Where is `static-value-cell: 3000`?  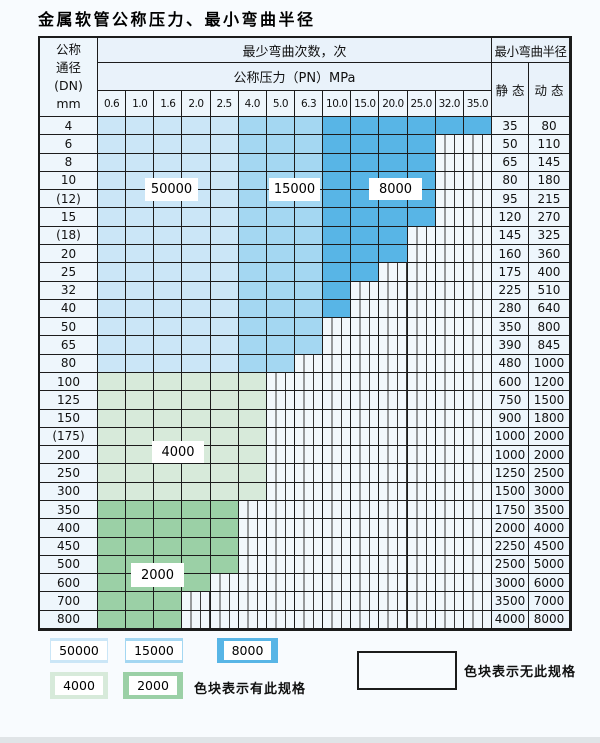
static-value-cell: 3000 is located at coordinates (510, 583).